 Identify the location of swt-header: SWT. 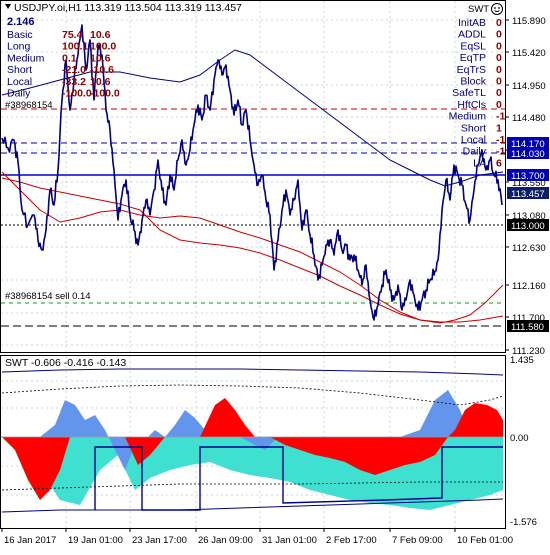
(485, 9).